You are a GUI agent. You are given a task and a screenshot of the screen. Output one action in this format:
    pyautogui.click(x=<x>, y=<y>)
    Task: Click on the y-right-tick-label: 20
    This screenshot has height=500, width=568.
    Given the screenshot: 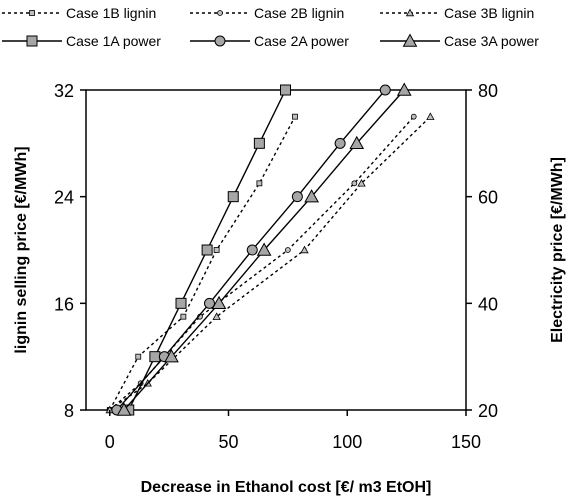 What is the action you would take?
    pyautogui.click(x=488, y=411)
    